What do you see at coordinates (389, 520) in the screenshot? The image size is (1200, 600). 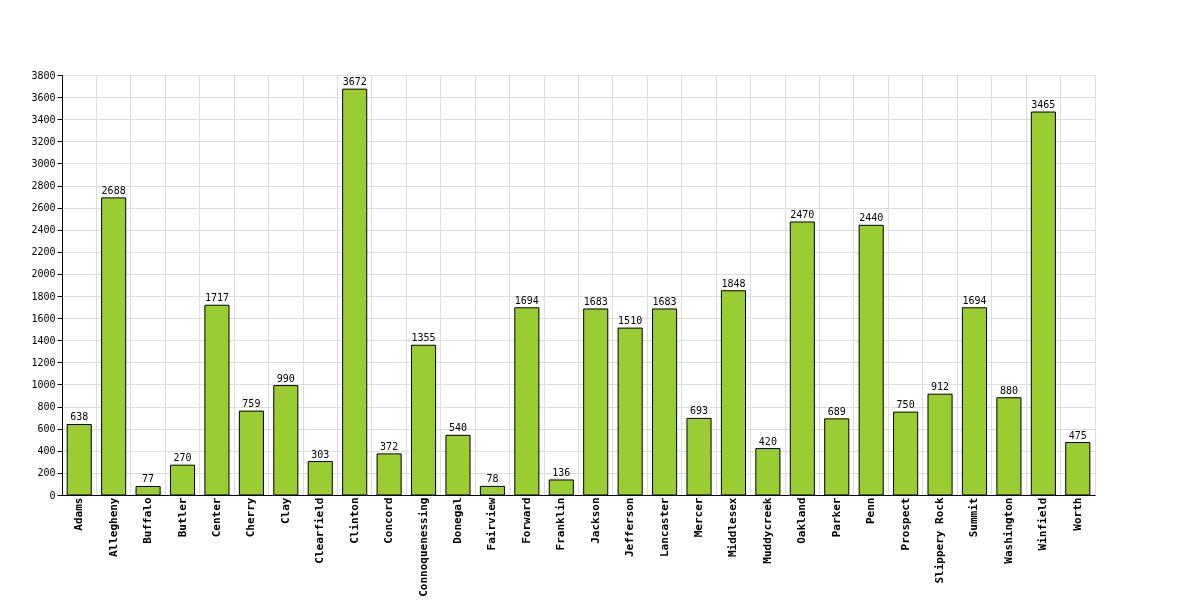 I see `x-tick-label: Concord` at bounding box center [389, 520].